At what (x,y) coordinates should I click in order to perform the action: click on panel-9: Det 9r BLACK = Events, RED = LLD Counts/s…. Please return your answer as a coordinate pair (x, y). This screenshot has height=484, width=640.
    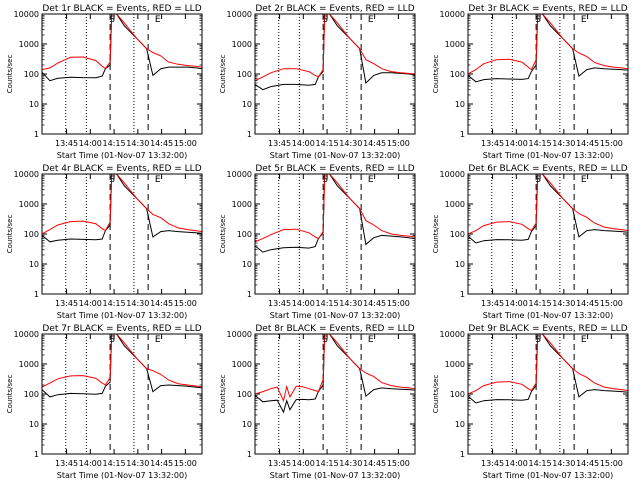
    Looking at the image, I should click on (530, 402).